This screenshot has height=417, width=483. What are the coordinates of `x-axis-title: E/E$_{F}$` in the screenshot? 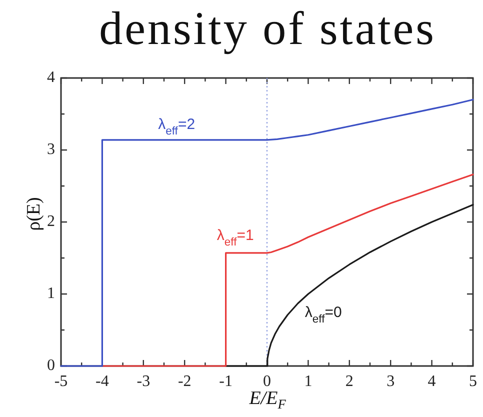 It's located at (267, 400).